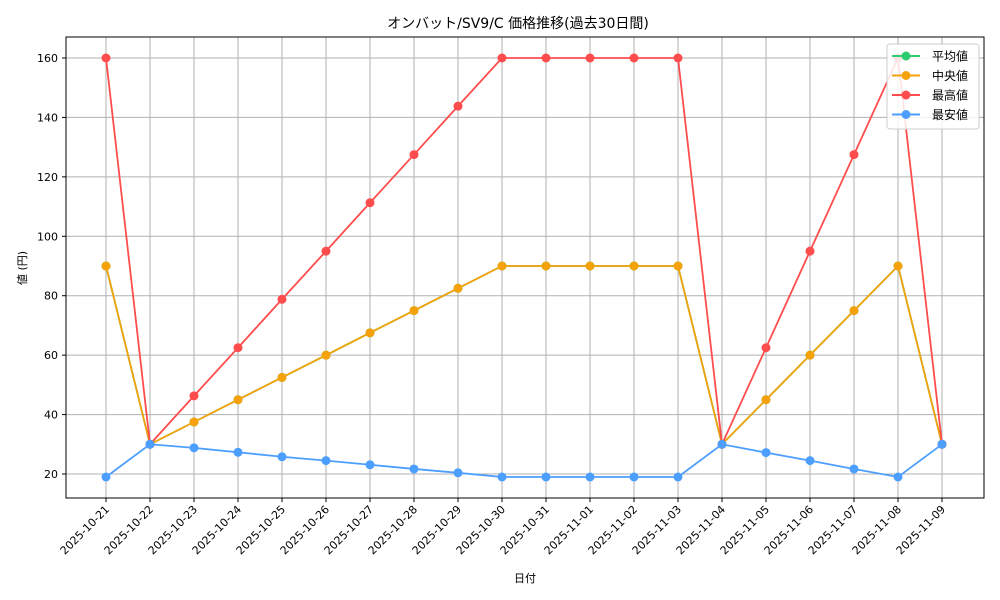  Describe the element at coordinates (47, 177) in the screenshot. I see `y-tick-label: 120` at that location.